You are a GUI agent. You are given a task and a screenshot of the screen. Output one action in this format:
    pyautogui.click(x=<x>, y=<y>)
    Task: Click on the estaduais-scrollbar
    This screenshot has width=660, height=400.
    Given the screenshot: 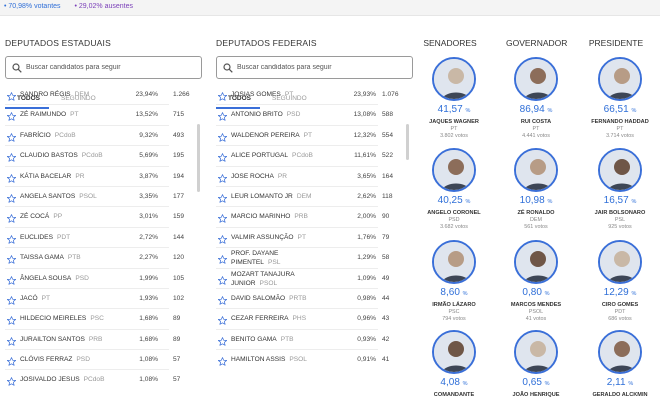 What is the action you would take?
    pyautogui.click(x=198, y=158)
    